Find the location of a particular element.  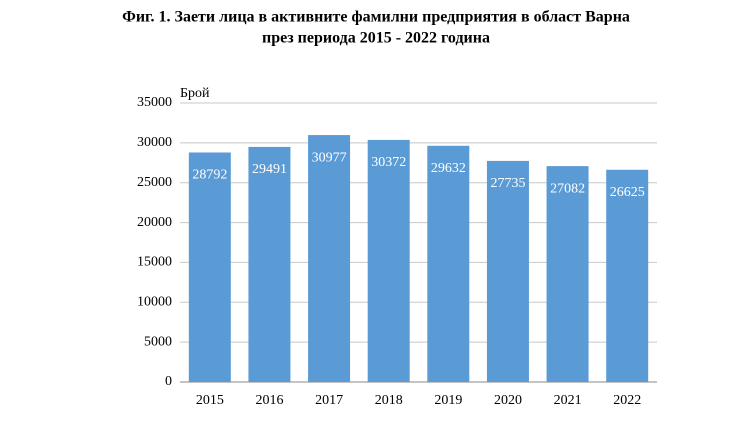

x-tick-label: 2015 is located at coordinates (210, 400).